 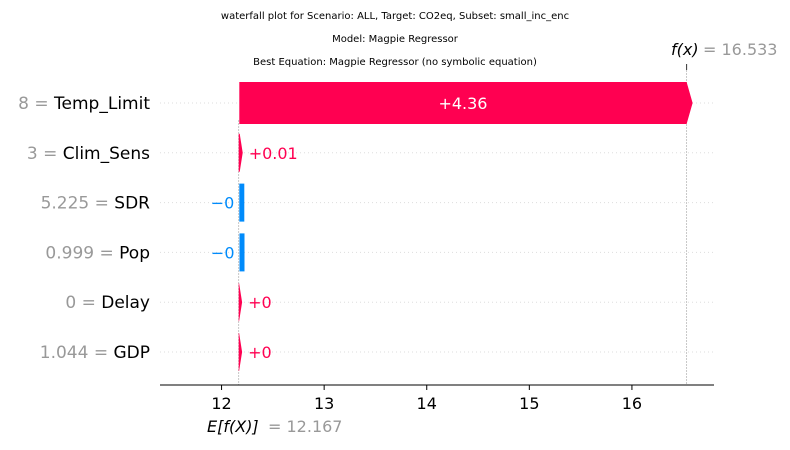 I want to click on contribution-label: +4.36, so click(x=462, y=103).